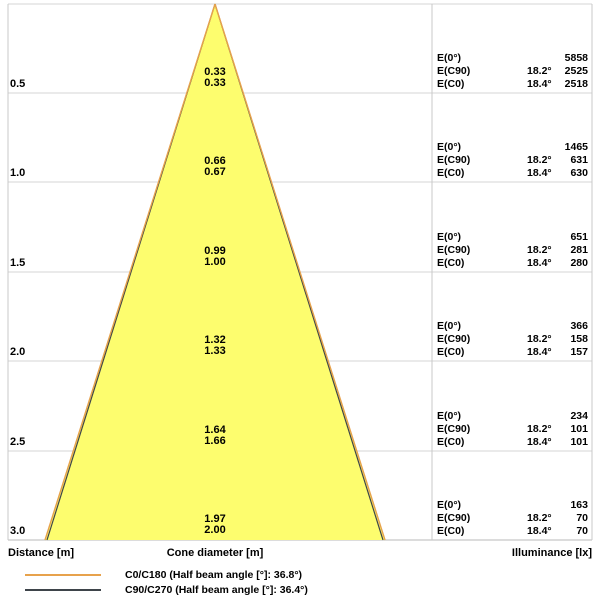  What do you see at coordinates (512, 71) in the screenshot?
I see `illuminance-row-0_5: E(0°) 5858 E(C90) 18.2° 2525 E(C0) 18.4° 2518` at bounding box center [512, 71].